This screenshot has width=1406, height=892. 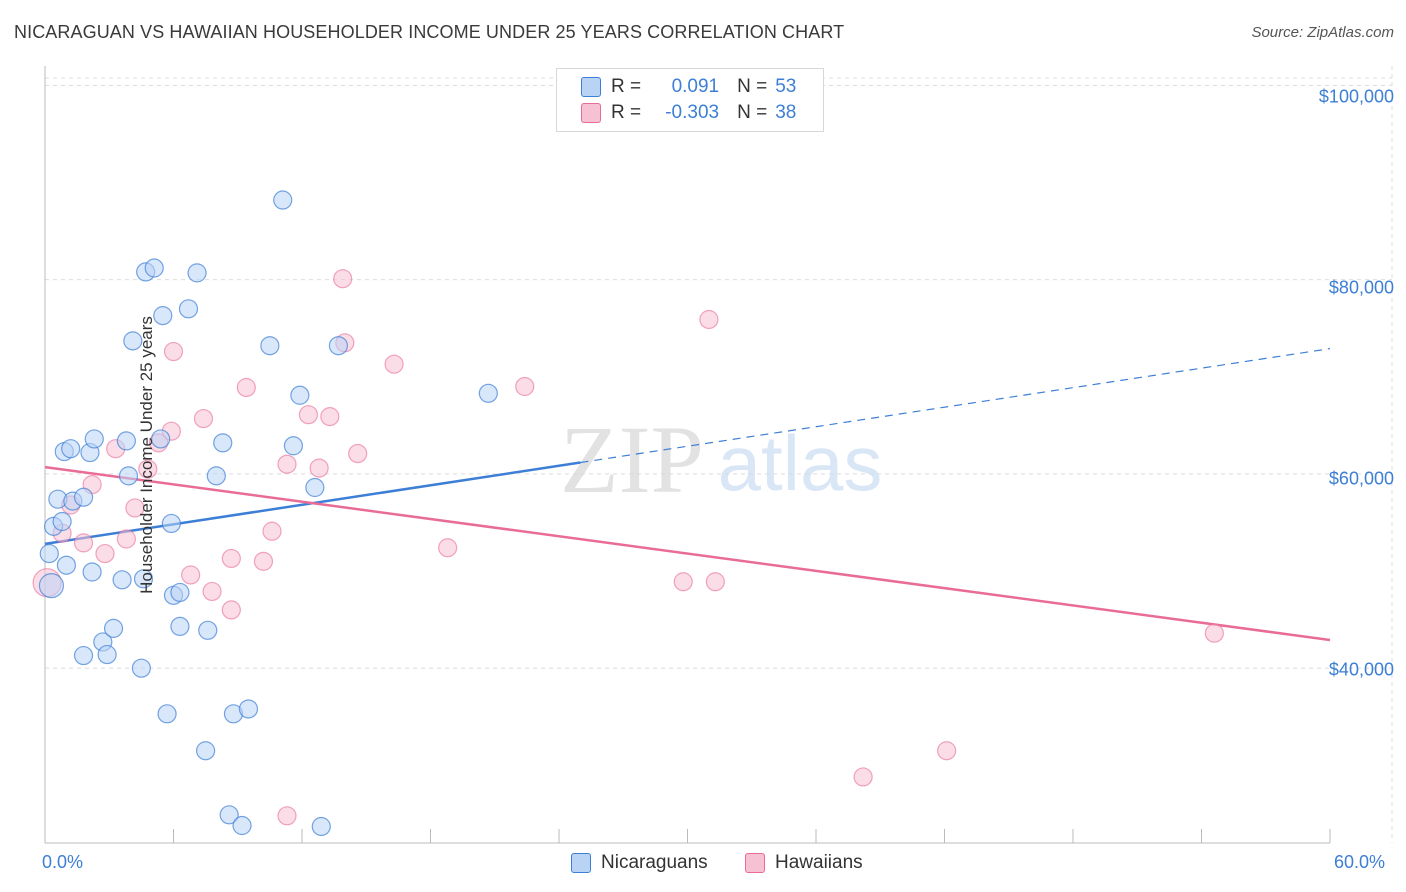 I want to click on legend-n-value: 53, so click(x=786, y=86).